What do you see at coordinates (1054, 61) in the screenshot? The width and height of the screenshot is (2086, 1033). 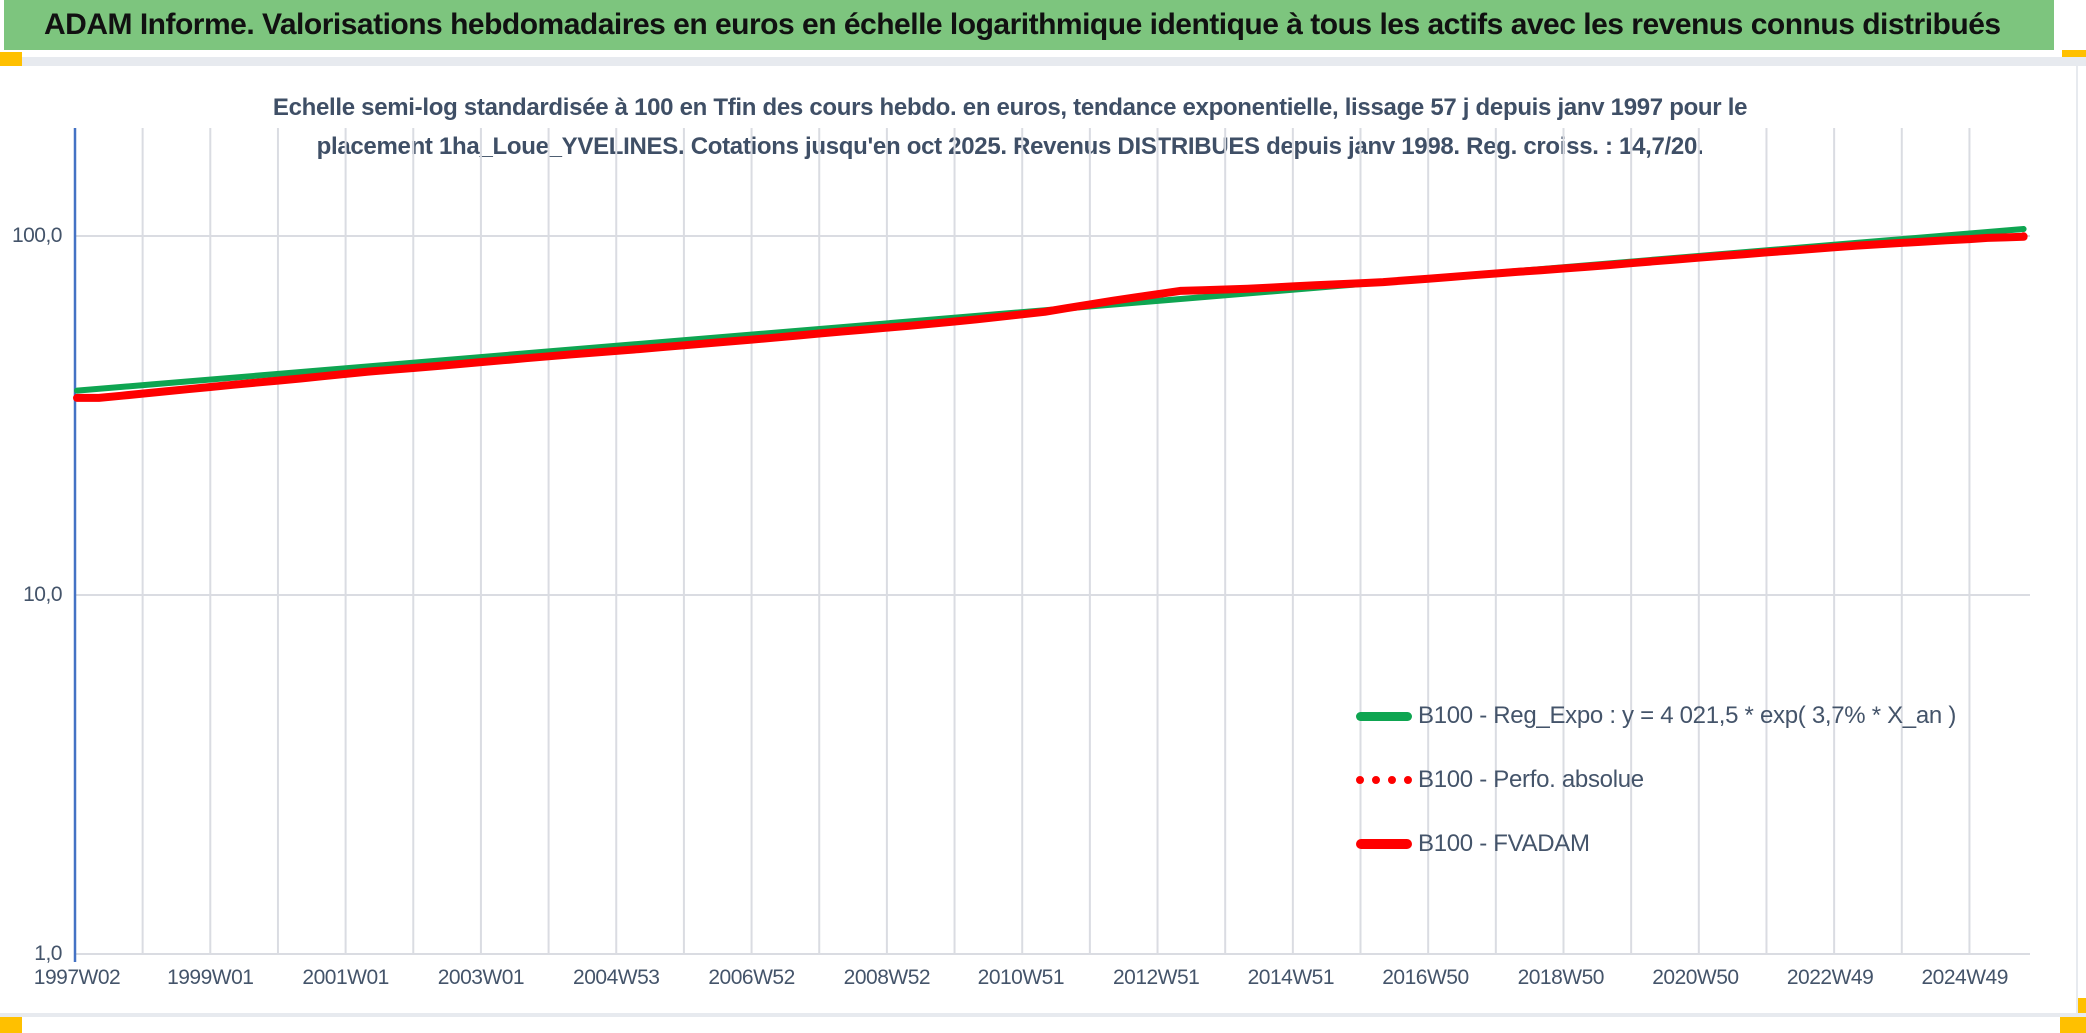 I see `cell-row-divider-top` at bounding box center [1054, 61].